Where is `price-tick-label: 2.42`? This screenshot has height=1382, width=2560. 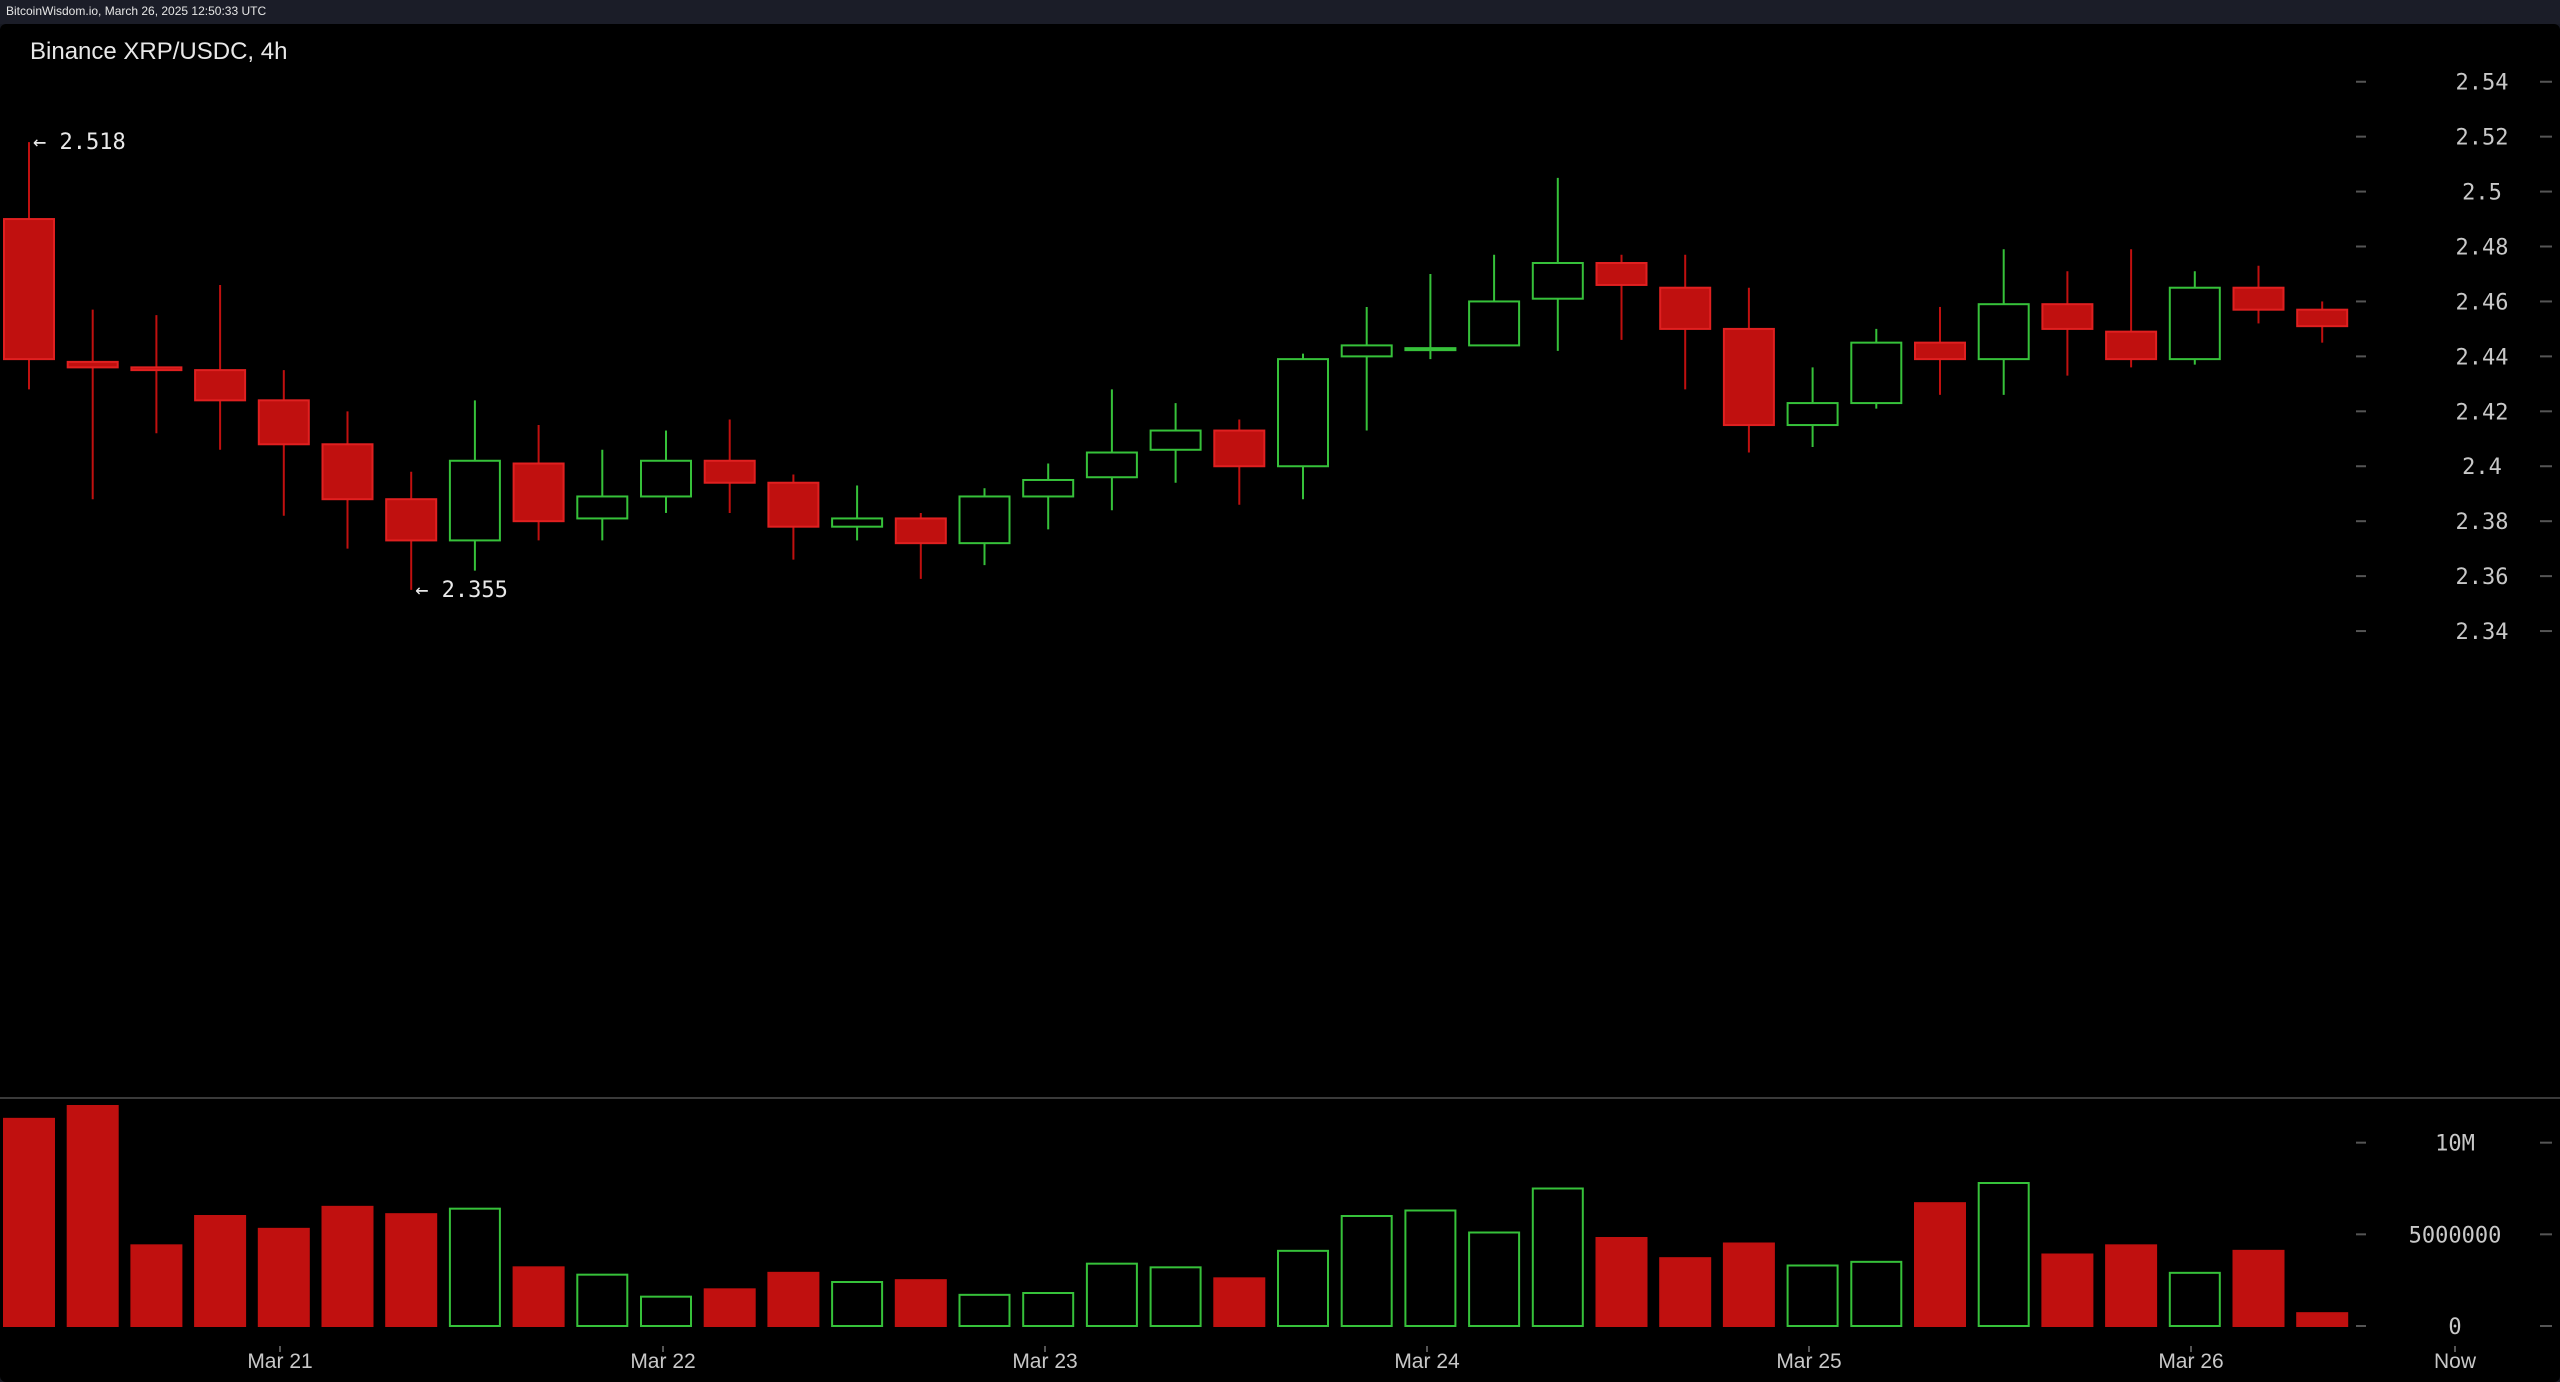
price-tick-label: 2.42 is located at coordinates (2482, 412).